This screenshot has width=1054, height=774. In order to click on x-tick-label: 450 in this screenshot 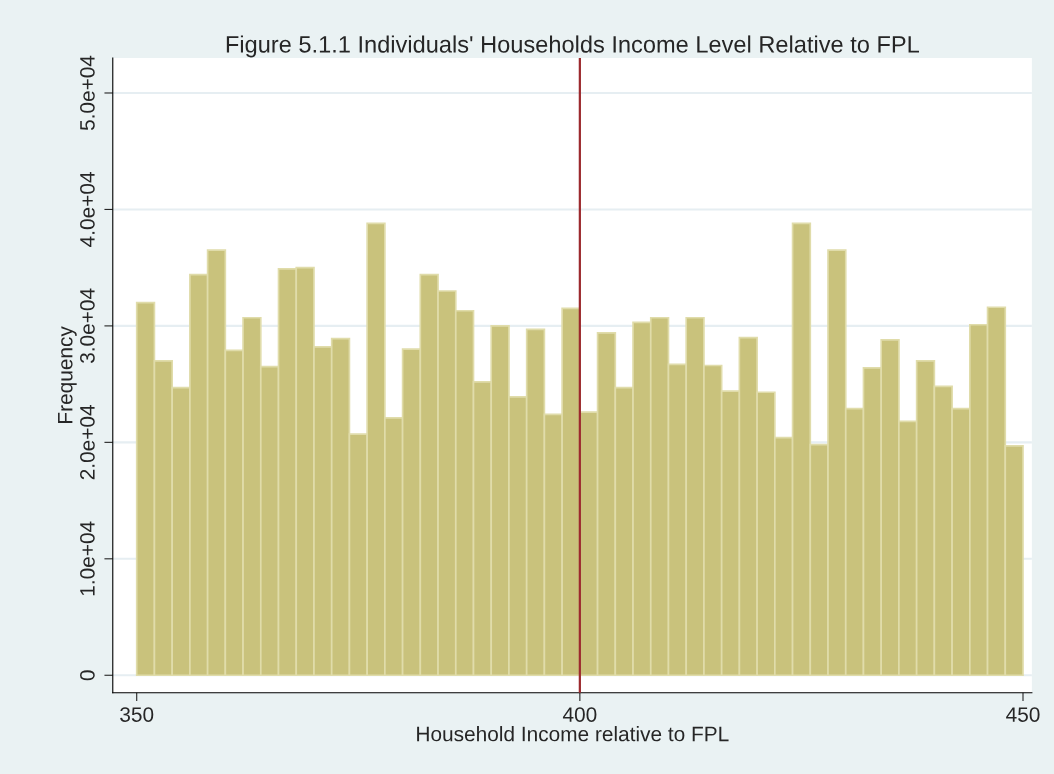, I will do `click(1023, 714)`.